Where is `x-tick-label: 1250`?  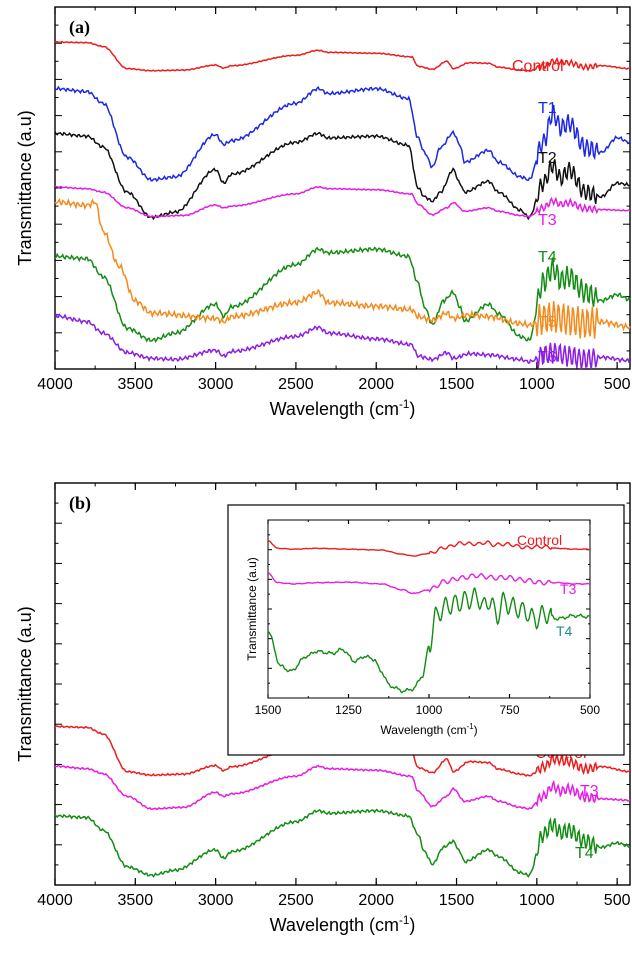
x-tick-label: 1250 is located at coordinates (348, 710).